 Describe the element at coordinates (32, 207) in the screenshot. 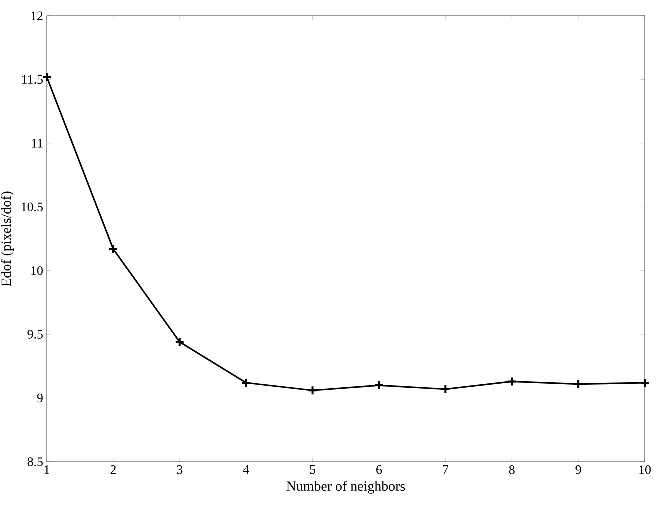

I see `y-tick-label: 10.5` at that location.